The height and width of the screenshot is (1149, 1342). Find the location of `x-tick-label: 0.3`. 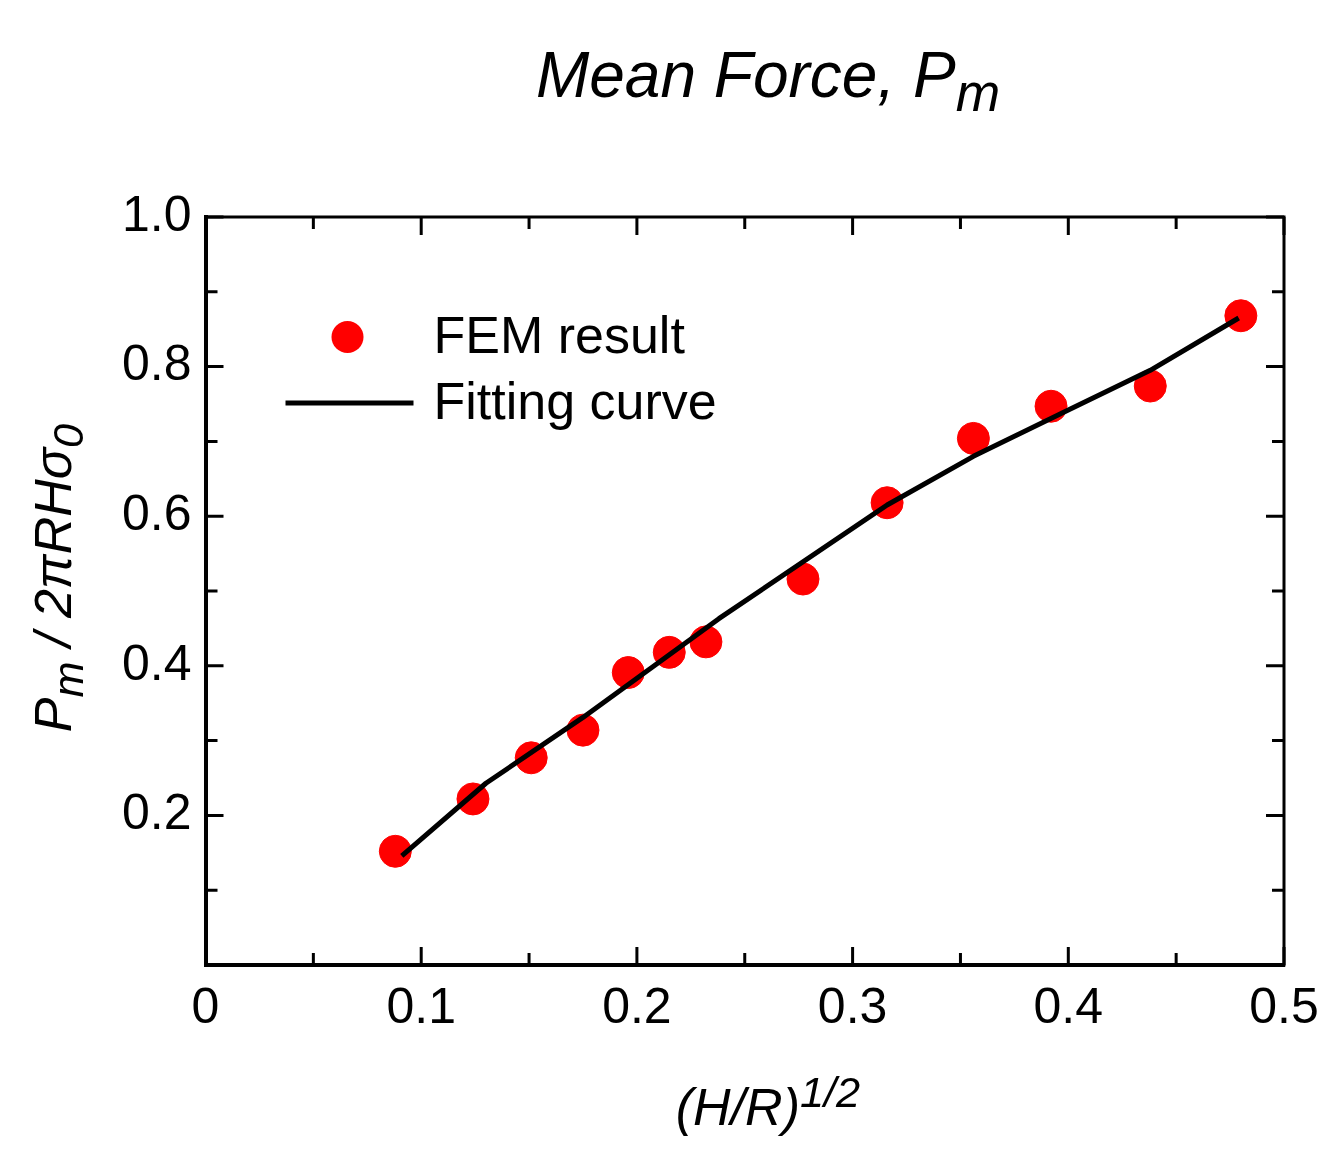

x-tick-label: 0.3 is located at coordinates (852, 1005).